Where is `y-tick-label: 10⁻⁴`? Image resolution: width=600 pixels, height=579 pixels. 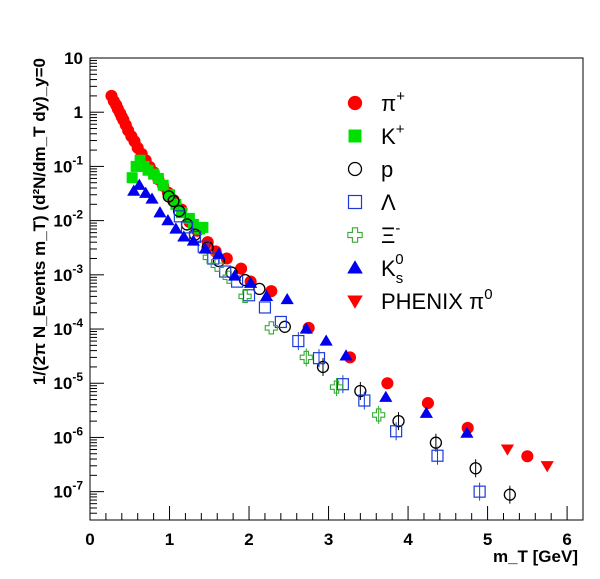 y-tick-label: 10⁻⁴ is located at coordinates (68, 327).